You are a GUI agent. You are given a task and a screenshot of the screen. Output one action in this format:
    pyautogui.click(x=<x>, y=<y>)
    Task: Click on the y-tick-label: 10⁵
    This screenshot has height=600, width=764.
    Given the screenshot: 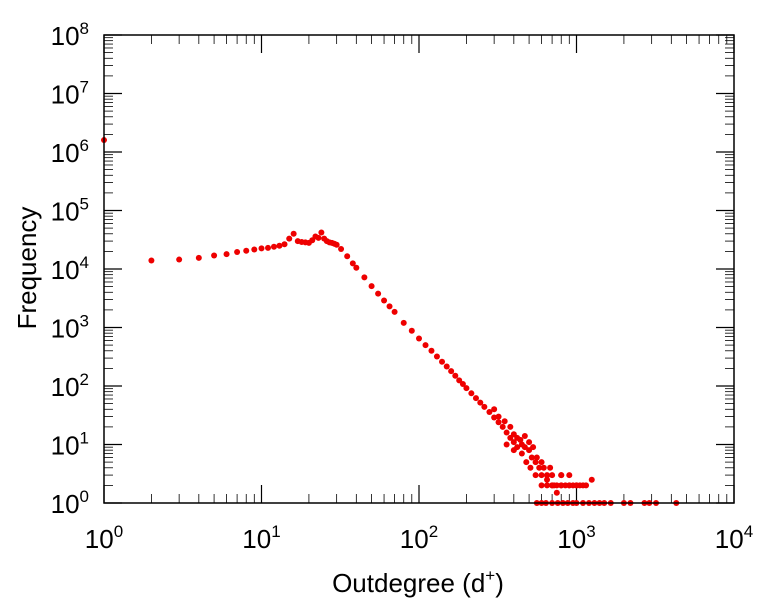 What is the action you would take?
    pyautogui.click(x=70, y=211)
    